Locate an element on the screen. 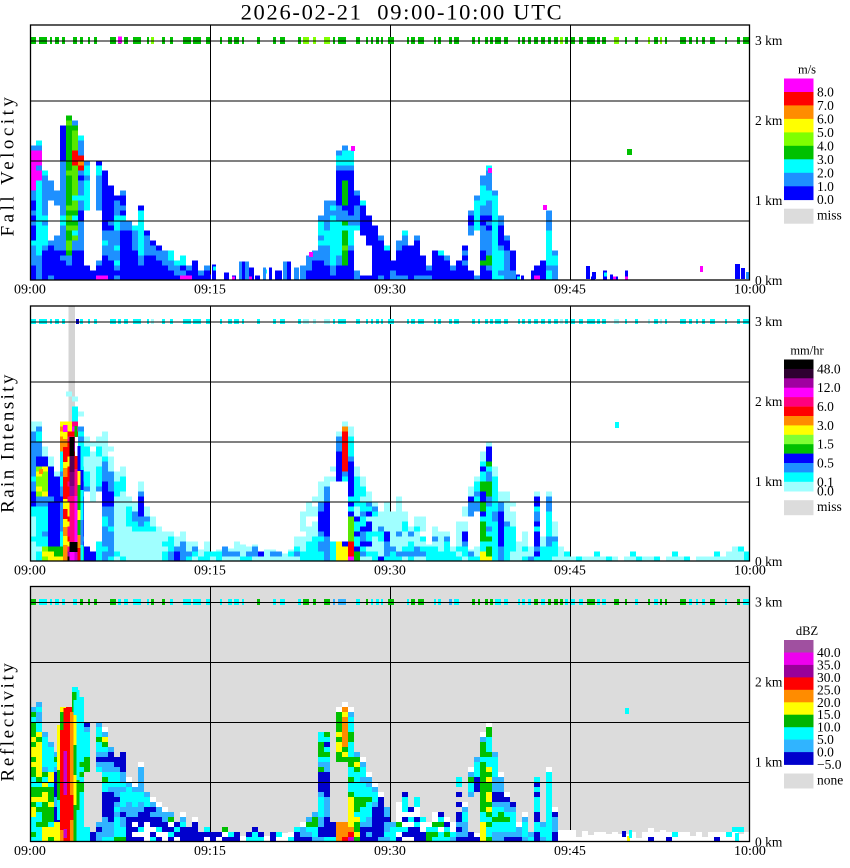 The image size is (850, 868). svg-text: 1.5 is located at coordinates (825, 444).